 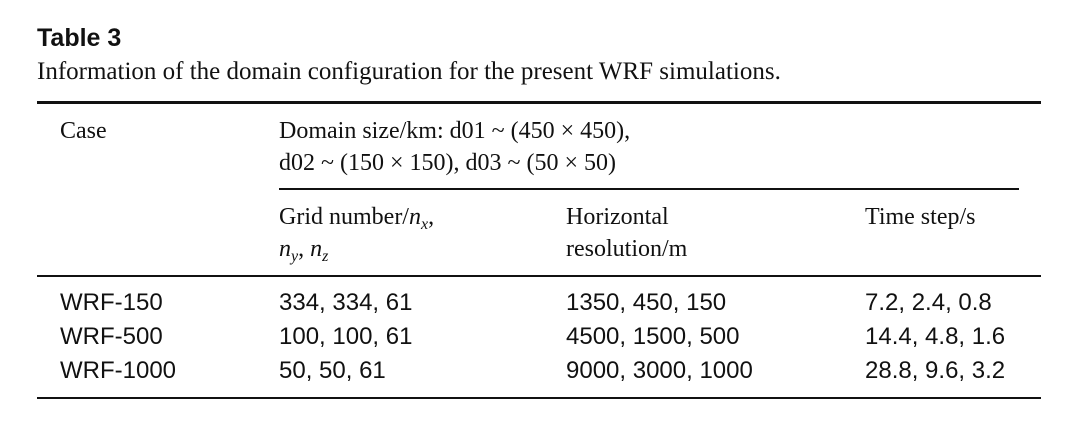 I want to click on header-grid-number: Grid number/nx, ny, nz, so click(x=356, y=233).